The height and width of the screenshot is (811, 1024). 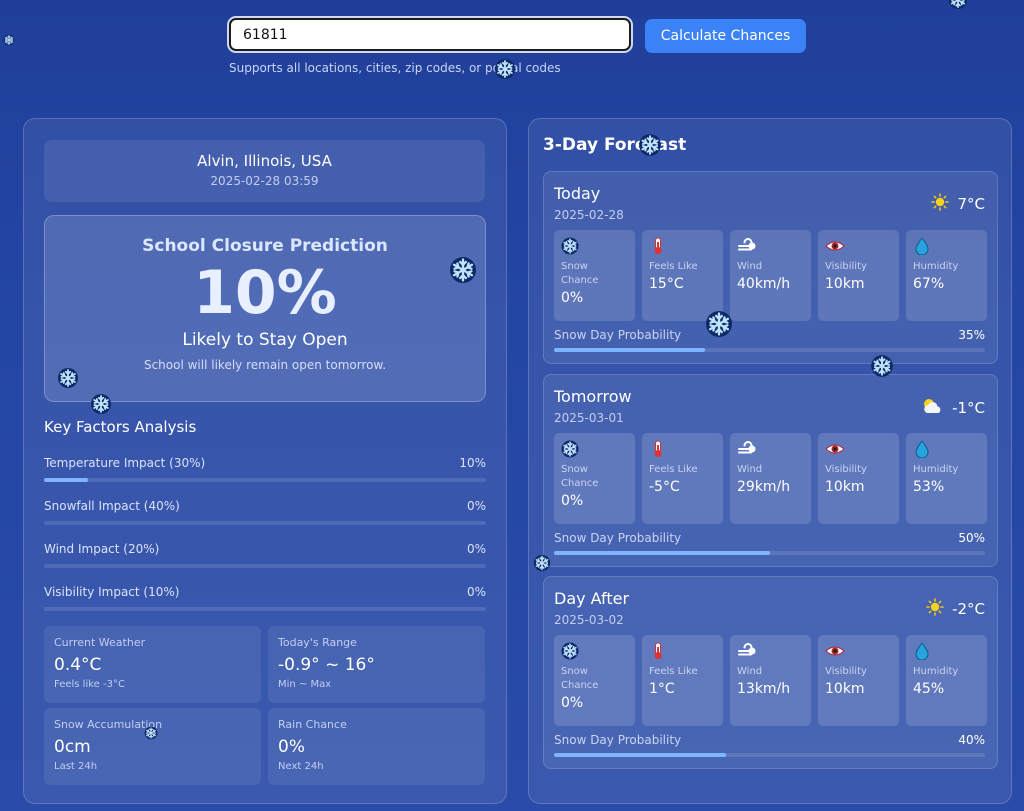 What do you see at coordinates (305, 684) in the screenshot?
I see `stat-sub: Min ~ Max` at bounding box center [305, 684].